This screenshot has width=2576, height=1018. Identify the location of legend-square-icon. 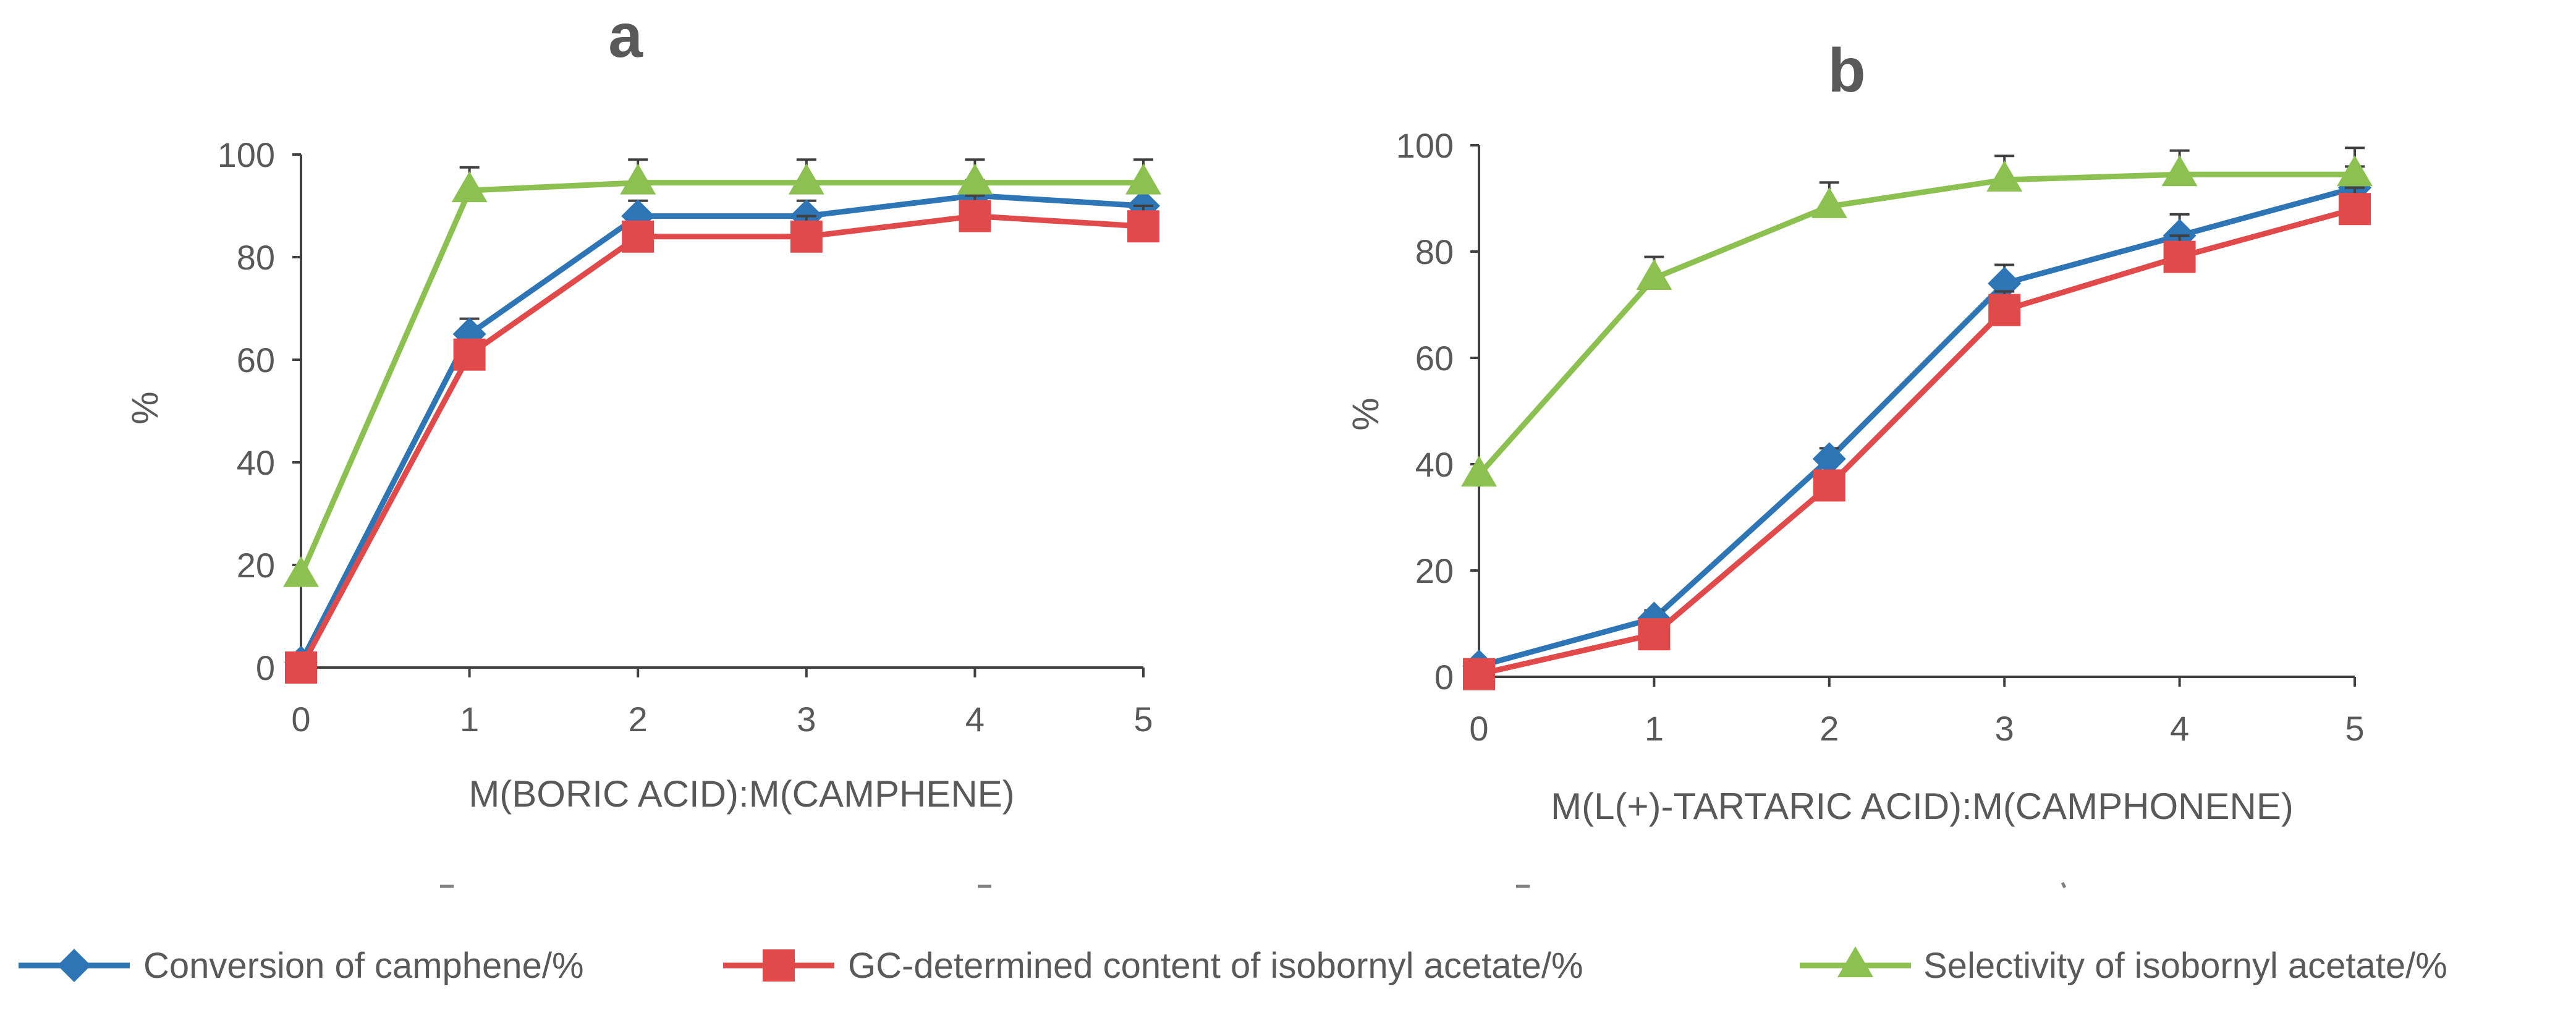
(779, 965).